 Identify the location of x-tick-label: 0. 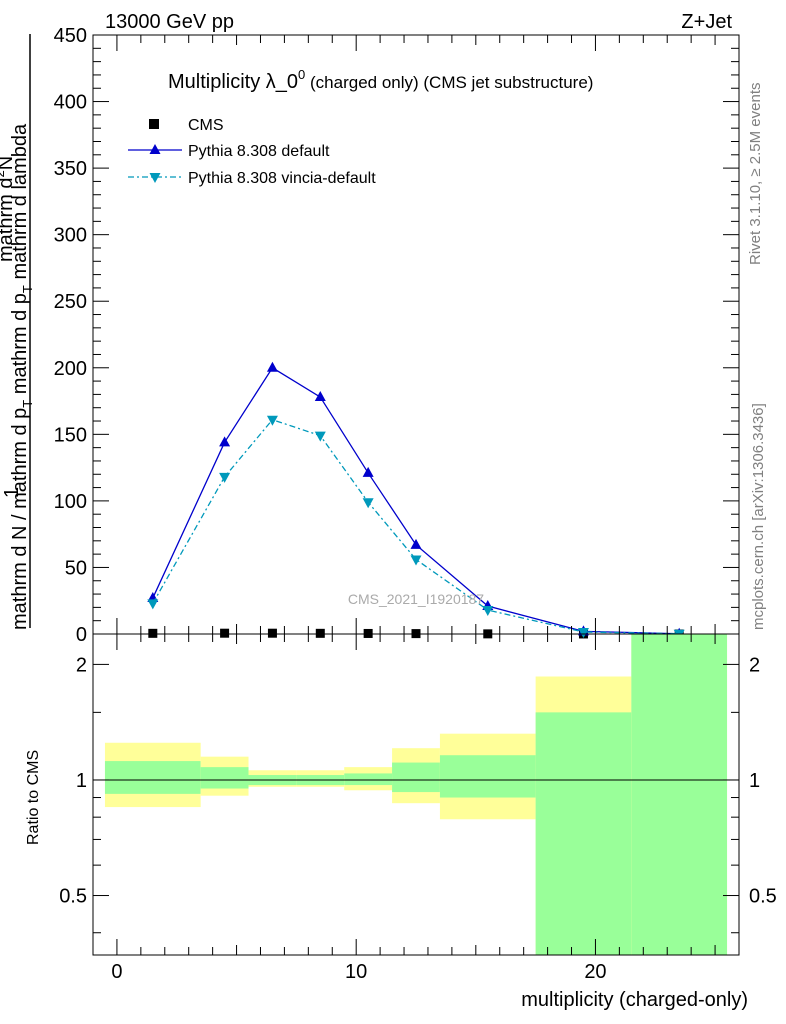
(116, 972).